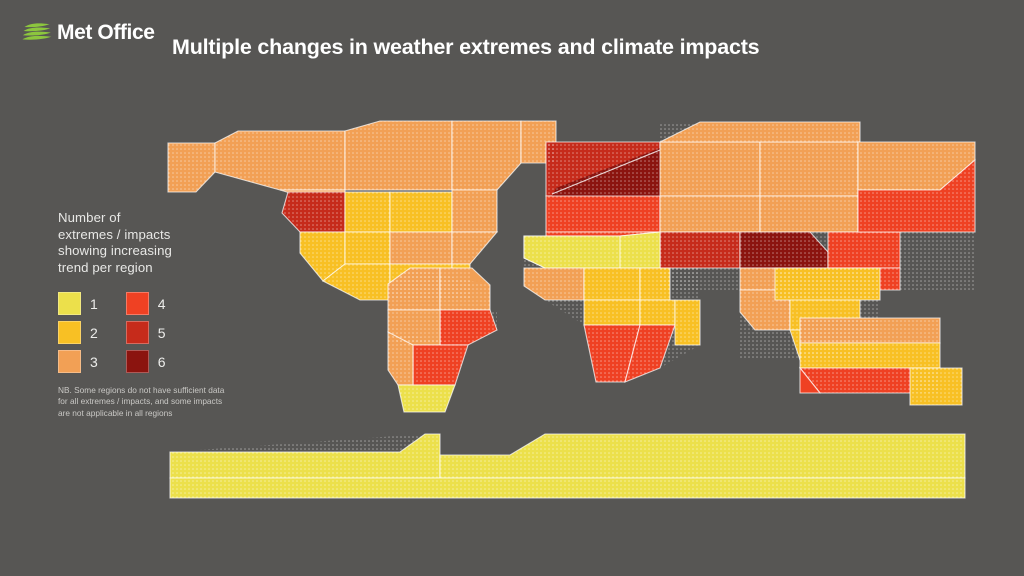  What do you see at coordinates (612, 284) in the screenshot?
I see `region-central-africa-north` at bounding box center [612, 284].